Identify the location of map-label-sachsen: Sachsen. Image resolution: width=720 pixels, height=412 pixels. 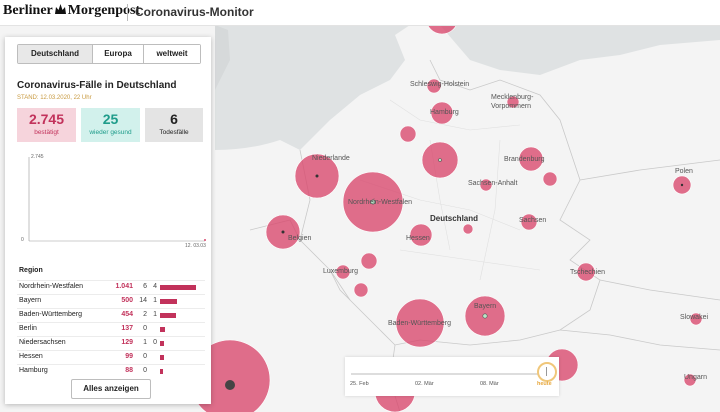
(533, 220).